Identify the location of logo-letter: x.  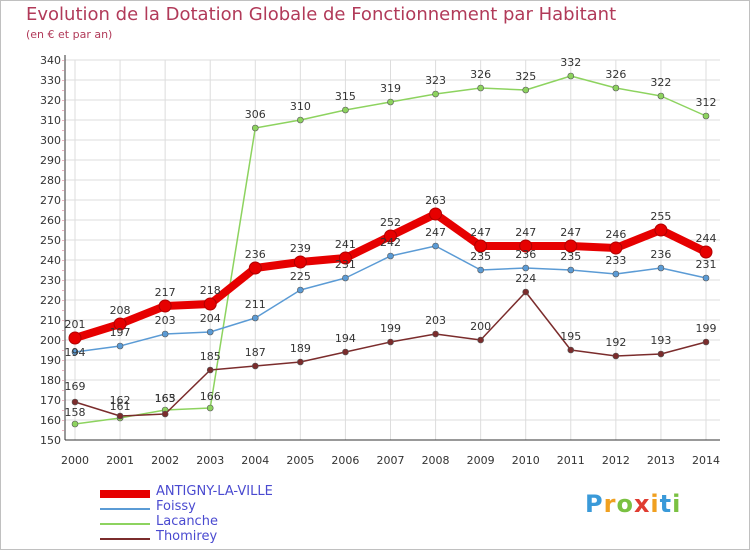
(642, 504).